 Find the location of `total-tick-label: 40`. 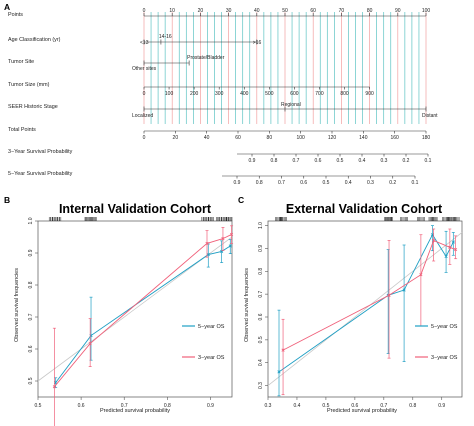

total-tick-label: 40 is located at coordinates (207, 138).